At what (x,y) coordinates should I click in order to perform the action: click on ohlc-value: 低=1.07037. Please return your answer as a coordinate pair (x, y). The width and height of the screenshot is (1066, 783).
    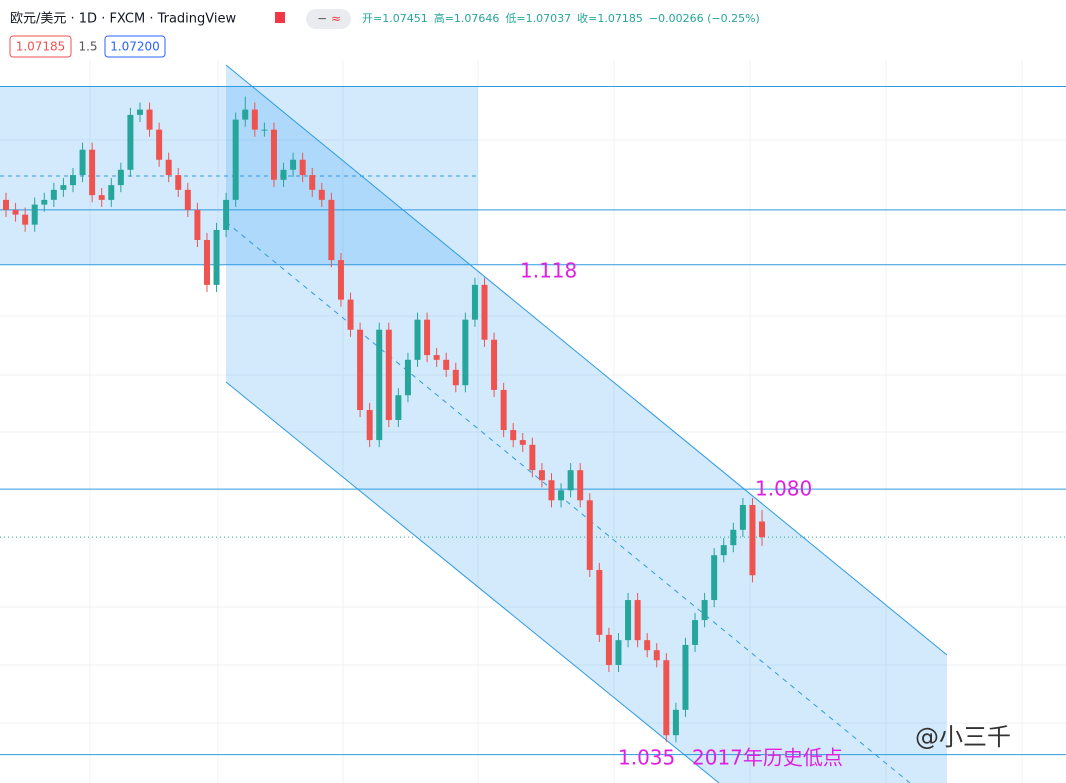
    Looking at the image, I should click on (538, 18).